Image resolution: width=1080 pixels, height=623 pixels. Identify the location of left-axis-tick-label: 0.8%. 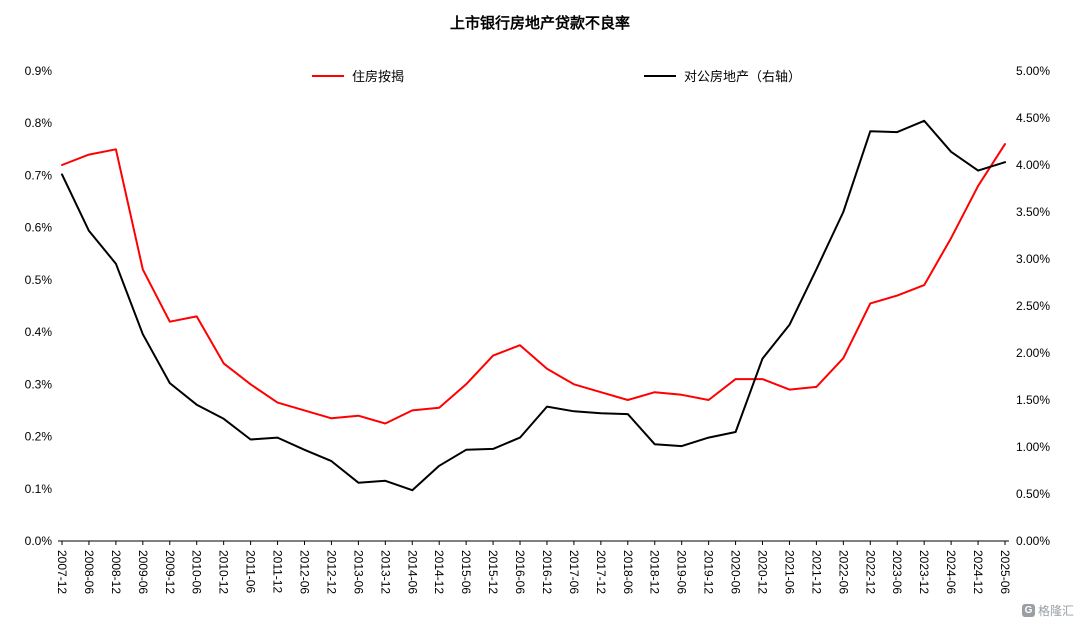
(39, 123).